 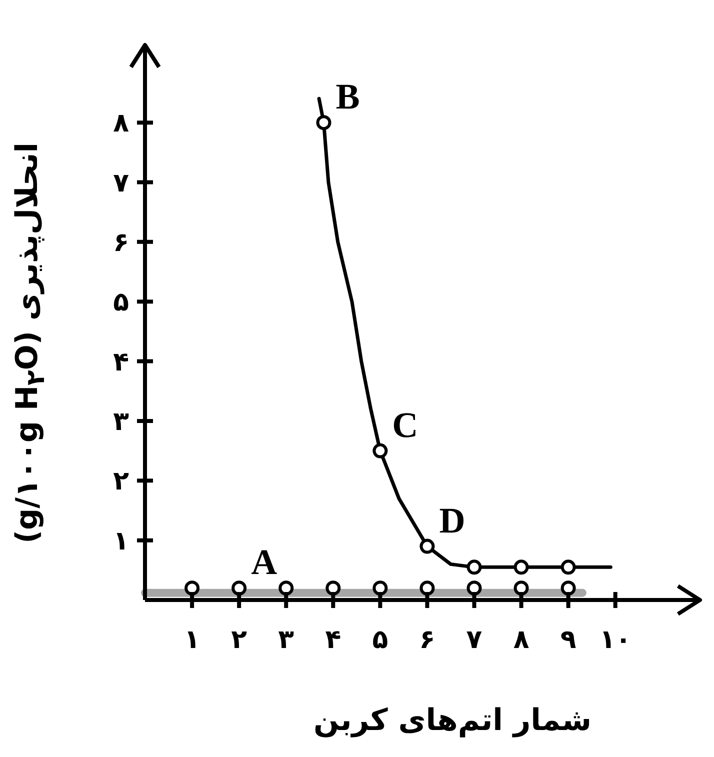 What do you see at coordinates (121, 541) in the screenshot?
I see `y-tick-label: ۱` at bounding box center [121, 541].